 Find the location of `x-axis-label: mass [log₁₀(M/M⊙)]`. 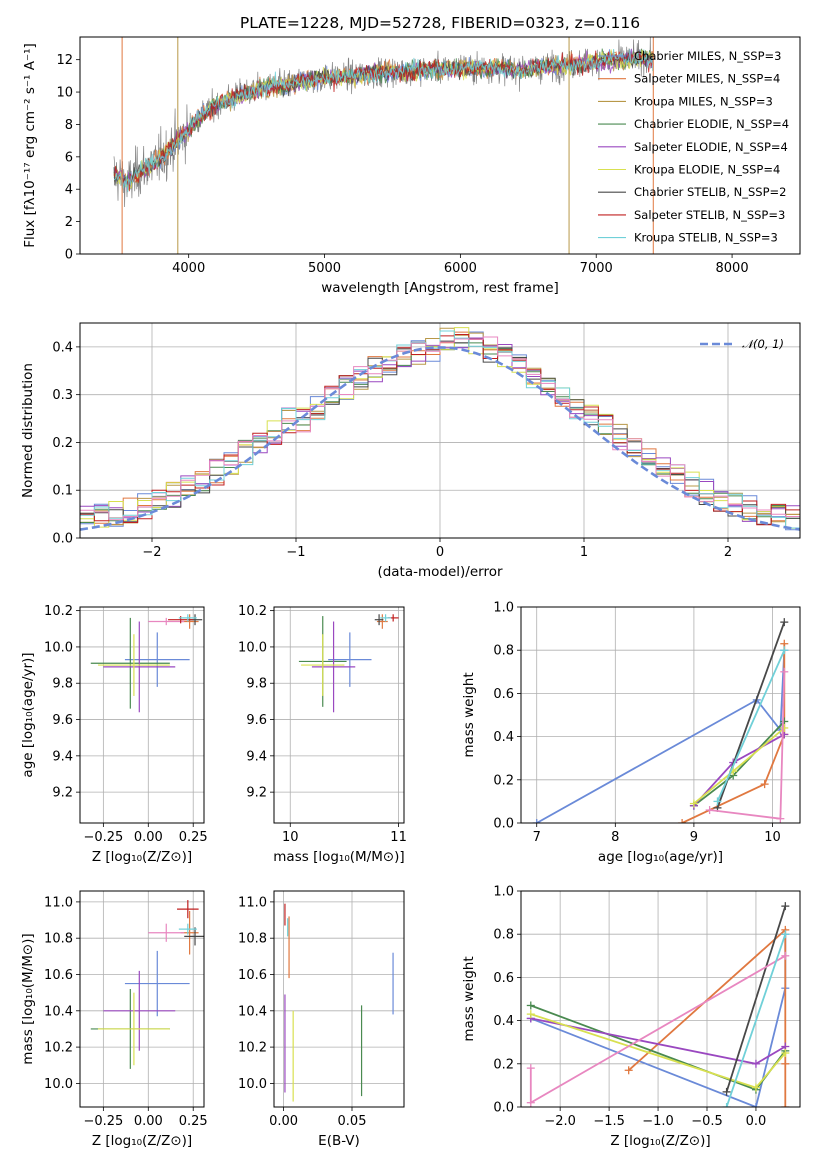

x-axis-label: mass [log₁₀(M/M⊙)] is located at coordinates (338, 857).